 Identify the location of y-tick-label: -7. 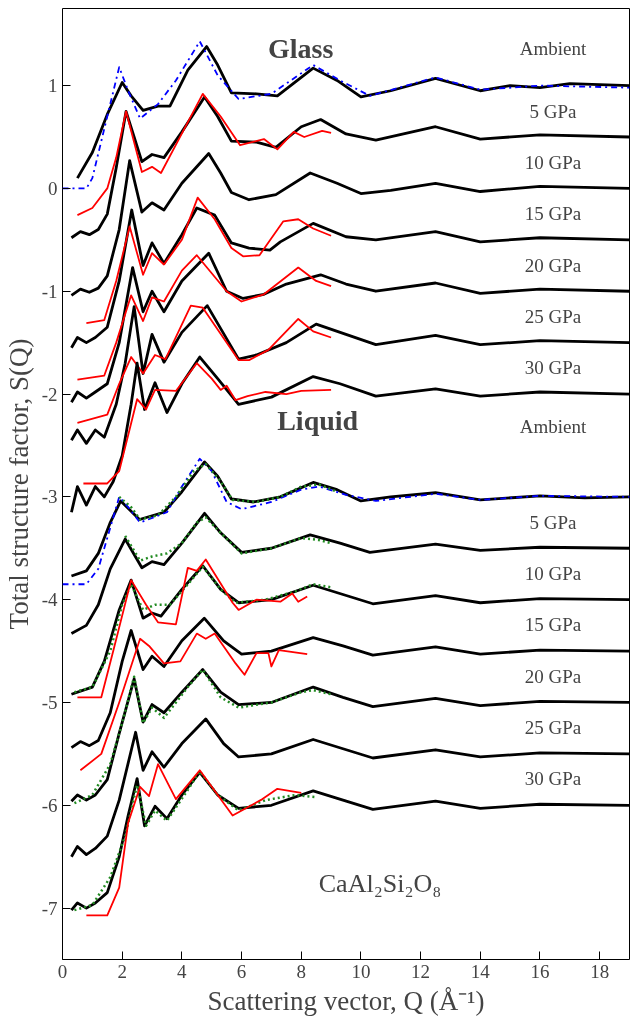
(49, 908).